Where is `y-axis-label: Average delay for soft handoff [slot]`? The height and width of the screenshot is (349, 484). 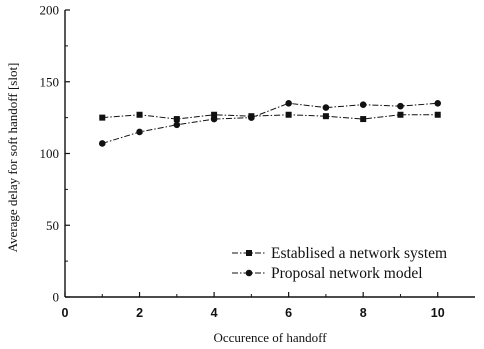
y-axis-label: Average delay for soft handoff [slot] is located at coordinates (12, 158).